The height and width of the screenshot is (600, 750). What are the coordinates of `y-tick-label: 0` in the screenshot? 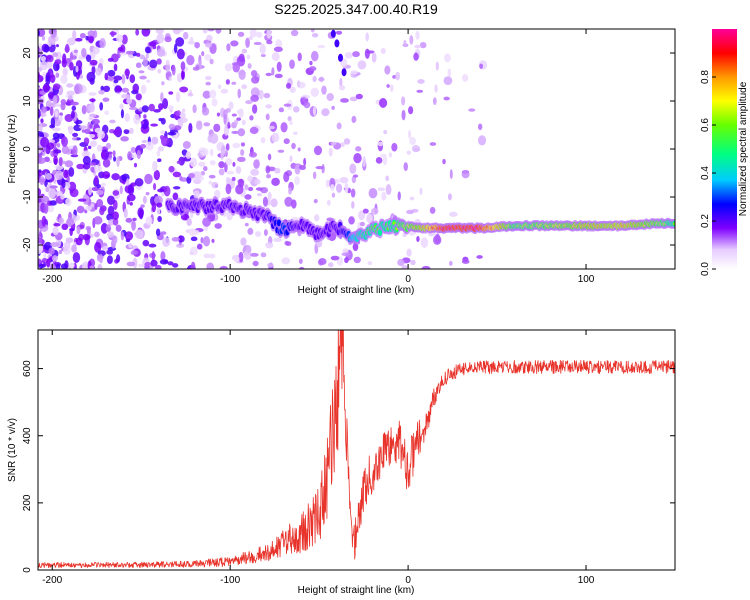 It's located at (27, 570).